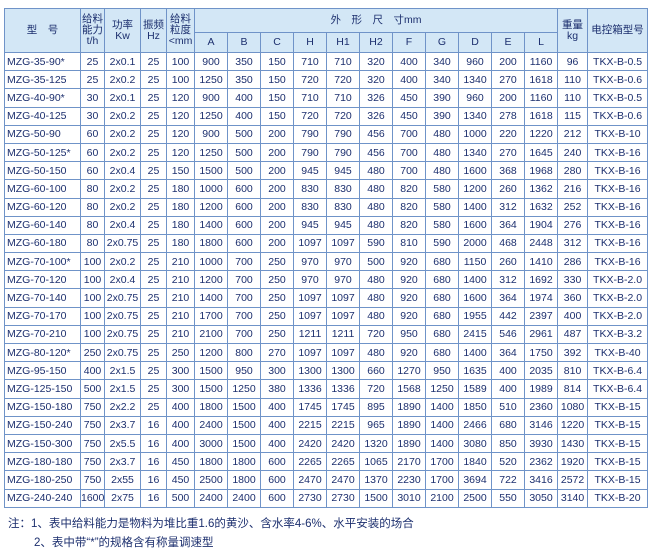 This screenshot has width=651, height=553. Describe the element at coordinates (442, 42) in the screenshot. I see `header-cell: G` at that location.